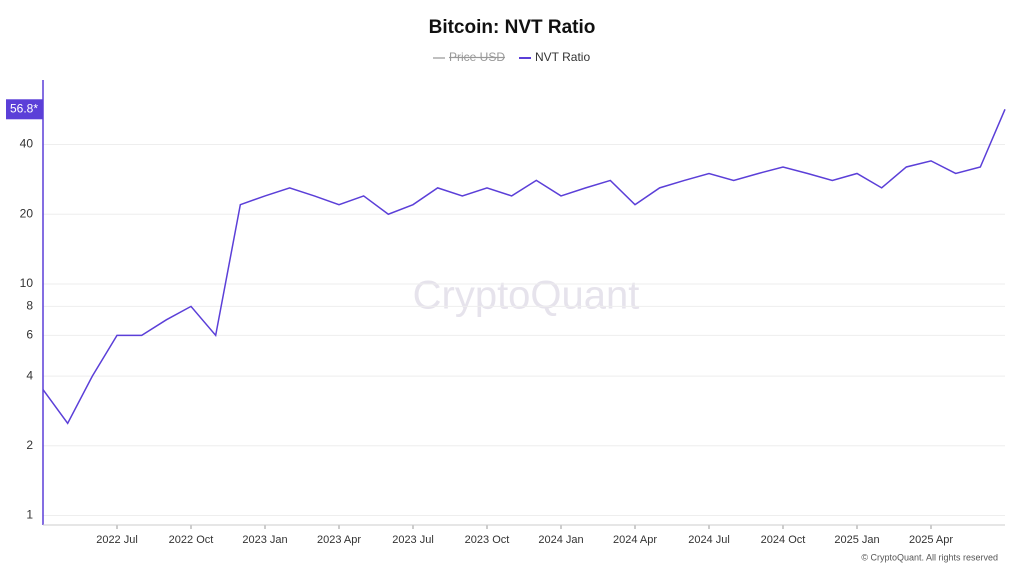 This screenshot has height=576, width=1024. Describe the element at coordinates (27, 283) in the screenshot. I see `y-tick-label: 10` at that location.